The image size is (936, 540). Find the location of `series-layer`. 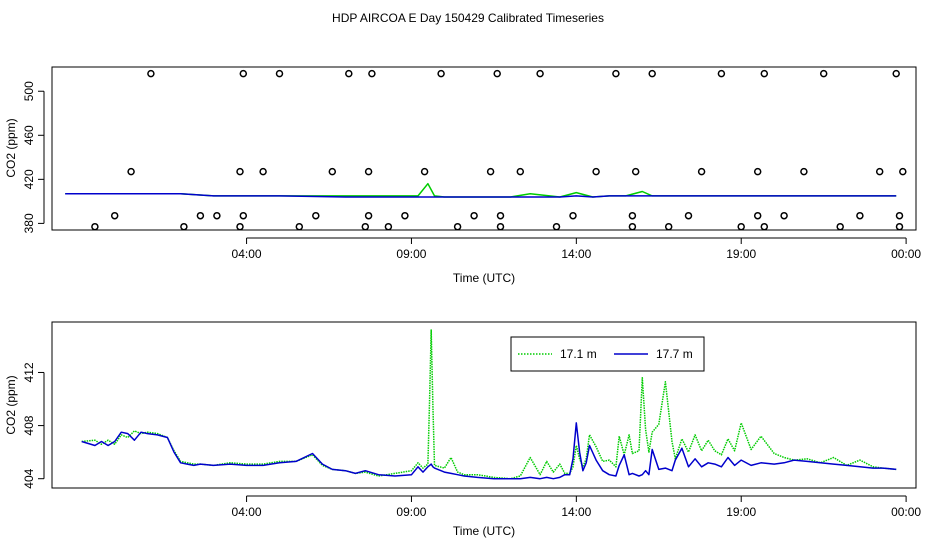

series-layer is located at coordinates (481, 190).